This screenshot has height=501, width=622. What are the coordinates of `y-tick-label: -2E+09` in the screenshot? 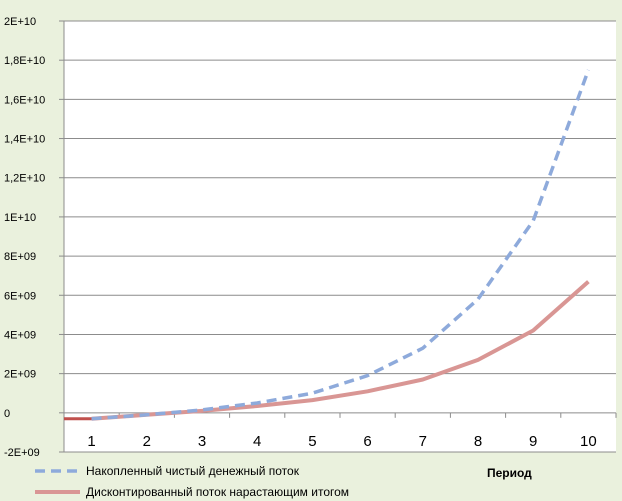 It's located at (22, 453).